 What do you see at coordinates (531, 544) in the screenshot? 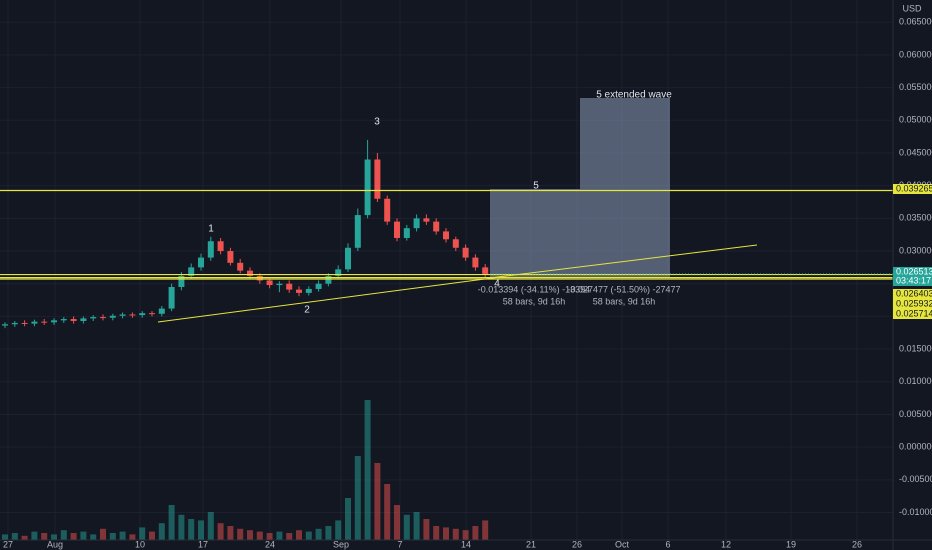
I see `x-tick-label: 21` at bounding box center [531, 544].